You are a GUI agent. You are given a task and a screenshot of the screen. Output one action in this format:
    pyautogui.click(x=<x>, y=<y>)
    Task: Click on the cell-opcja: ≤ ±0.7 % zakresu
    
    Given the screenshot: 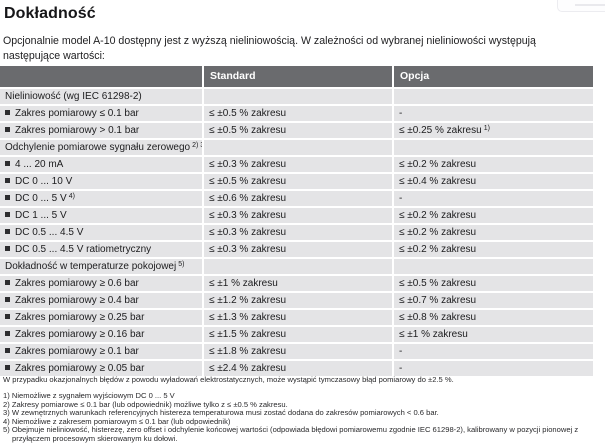 What is the action you would take?
    pyautogui.click(x=493, y=300)
    